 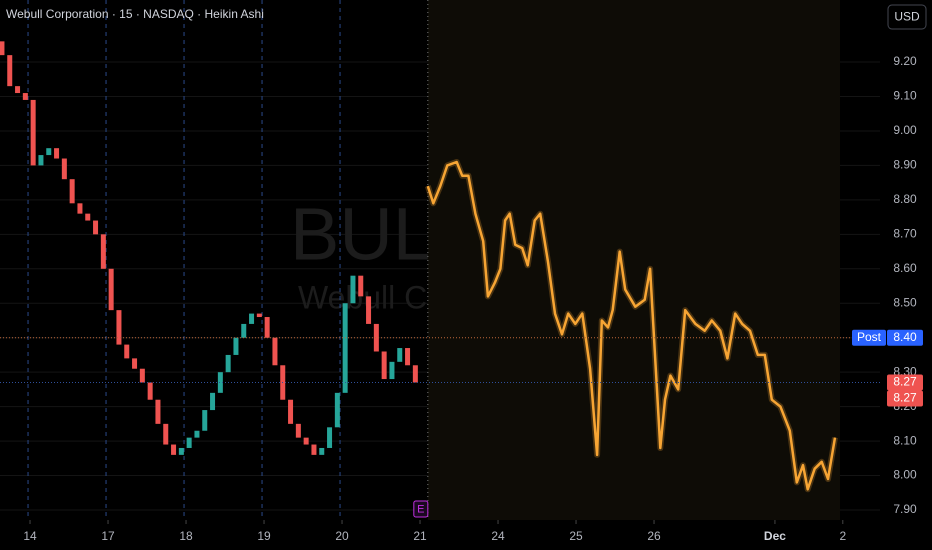 What do you see at coordinates (905, 165) in the screenshot?
I see `y-tick-label: 8.90` at bounding box center [905, 165].